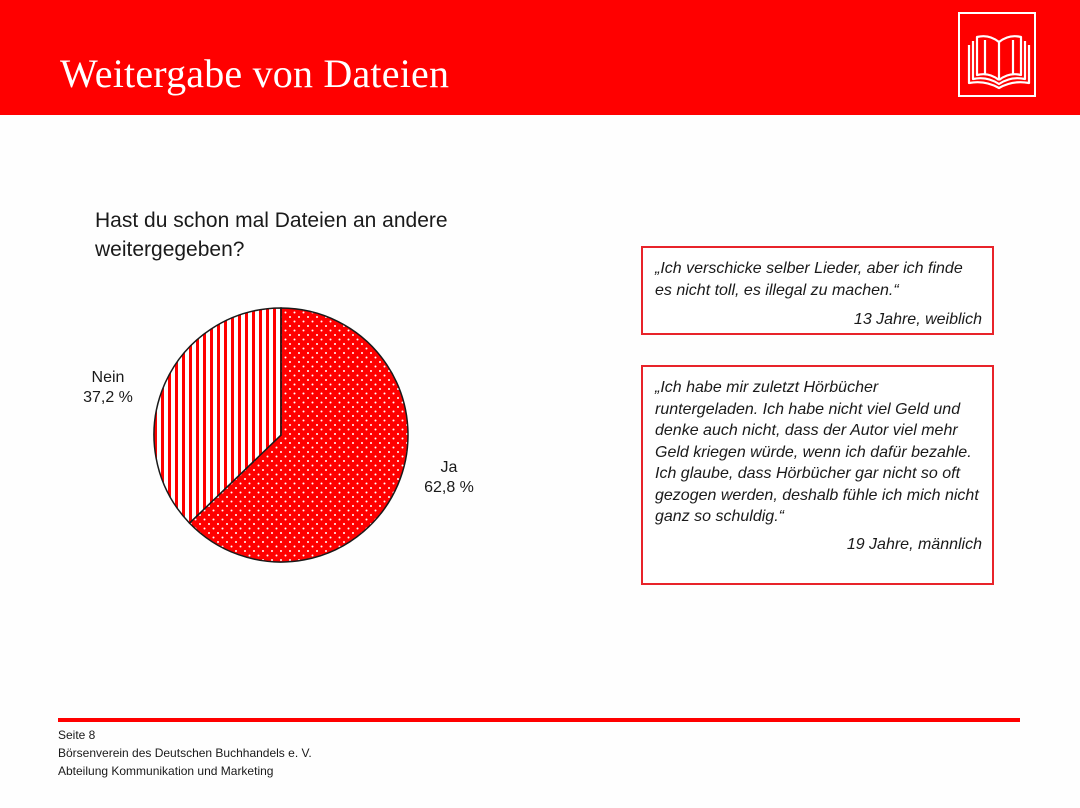 This screenshot has height=808, width=1080. What do you see at coordinates (166, 771) in the screenshot?
I see `footer-department: Abteilung Kommunikation und Marketing` at bounding box center [166, 771].